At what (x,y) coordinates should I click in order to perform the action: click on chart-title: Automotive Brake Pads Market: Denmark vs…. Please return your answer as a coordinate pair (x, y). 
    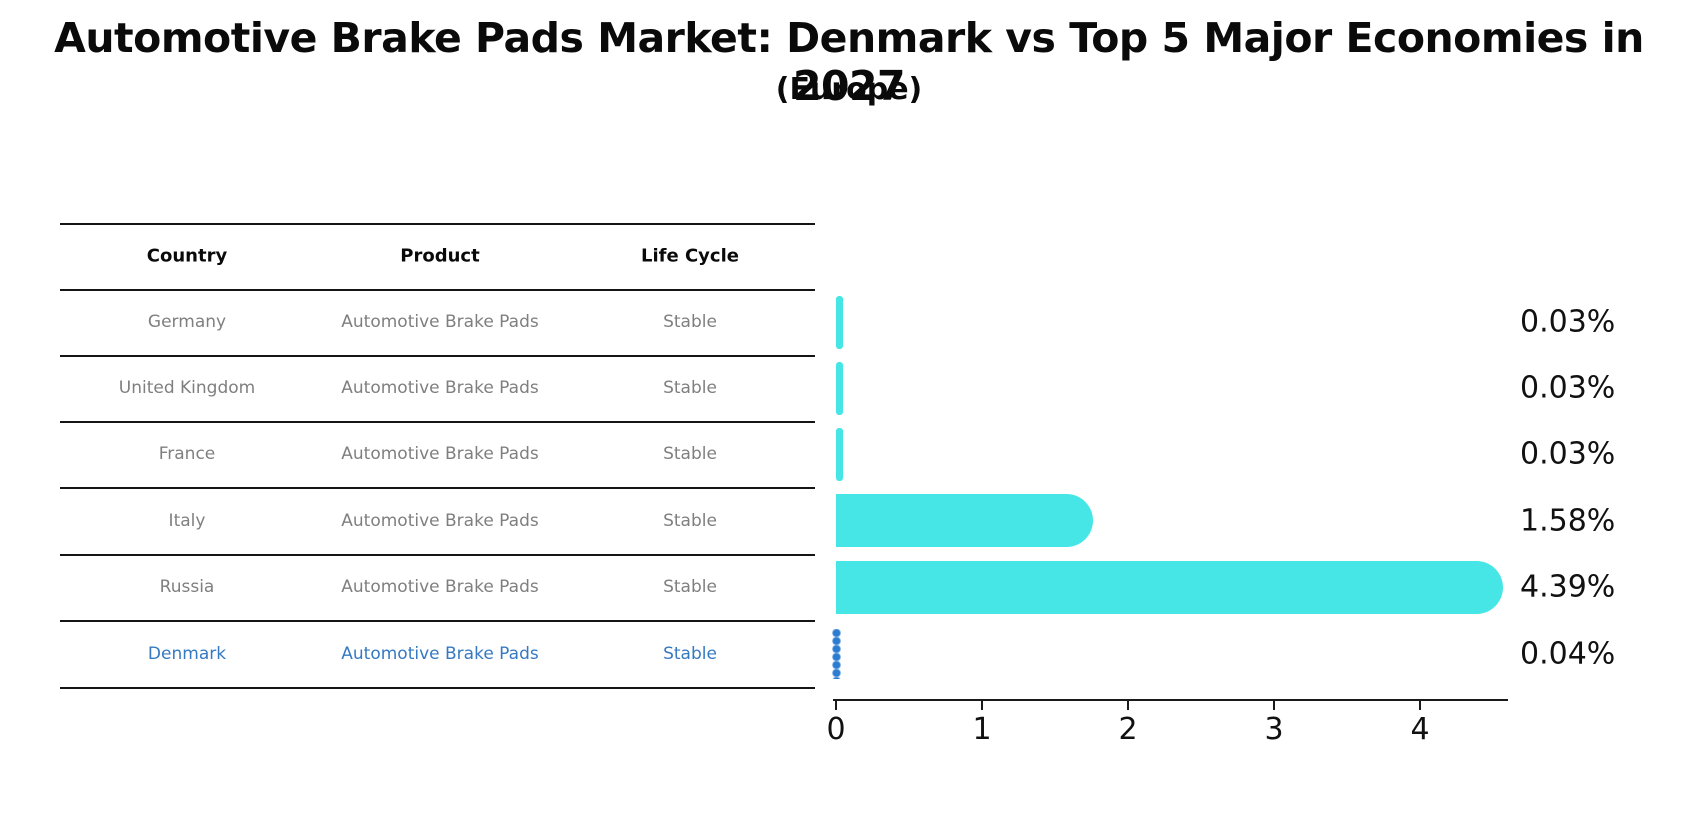
    Looking at the image, I should click on (849, 62).